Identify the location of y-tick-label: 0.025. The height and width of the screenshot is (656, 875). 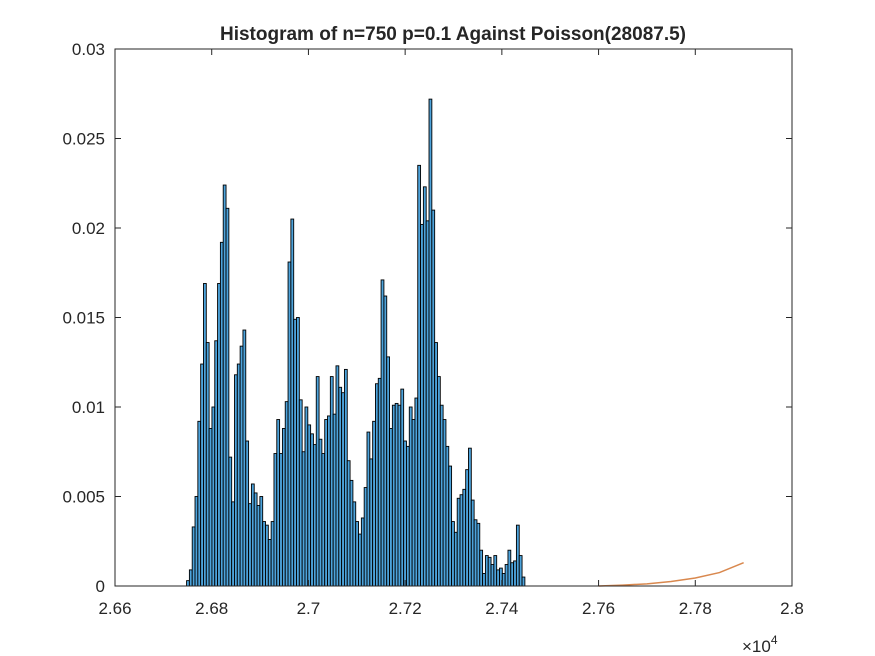
(83, 139).